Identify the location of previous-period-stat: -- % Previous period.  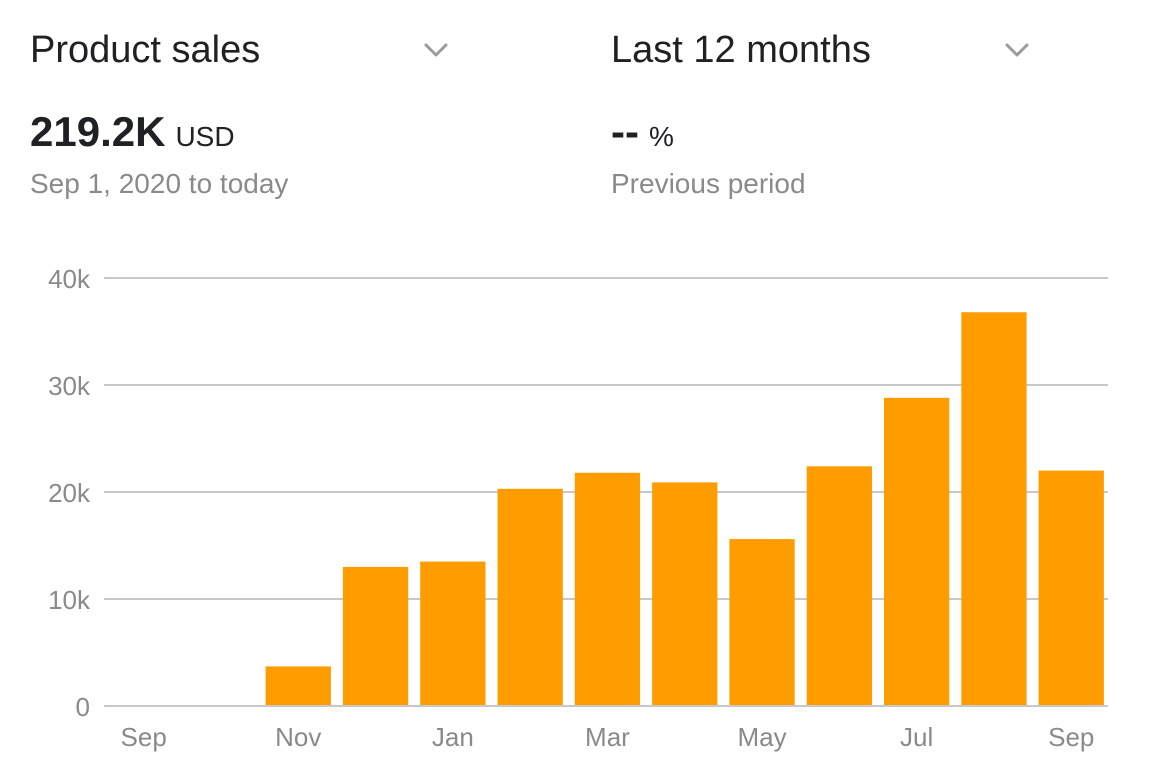
(708, 154).